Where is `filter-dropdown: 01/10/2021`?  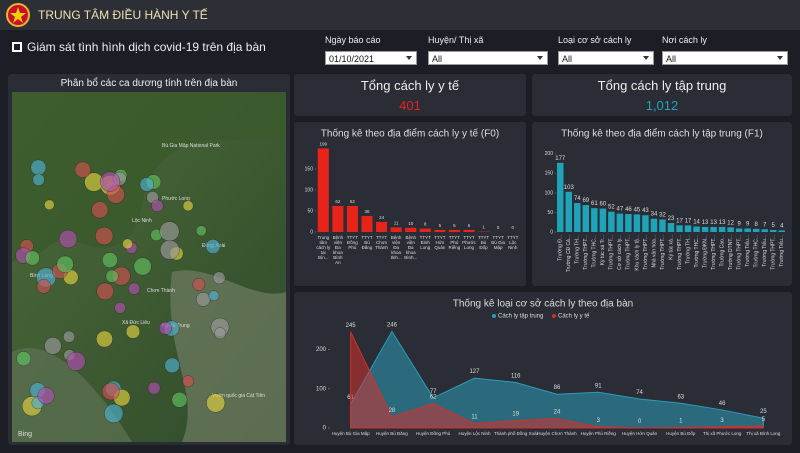 filter-dropdown: 01/10/2021 is located at coordinates (371, 58).